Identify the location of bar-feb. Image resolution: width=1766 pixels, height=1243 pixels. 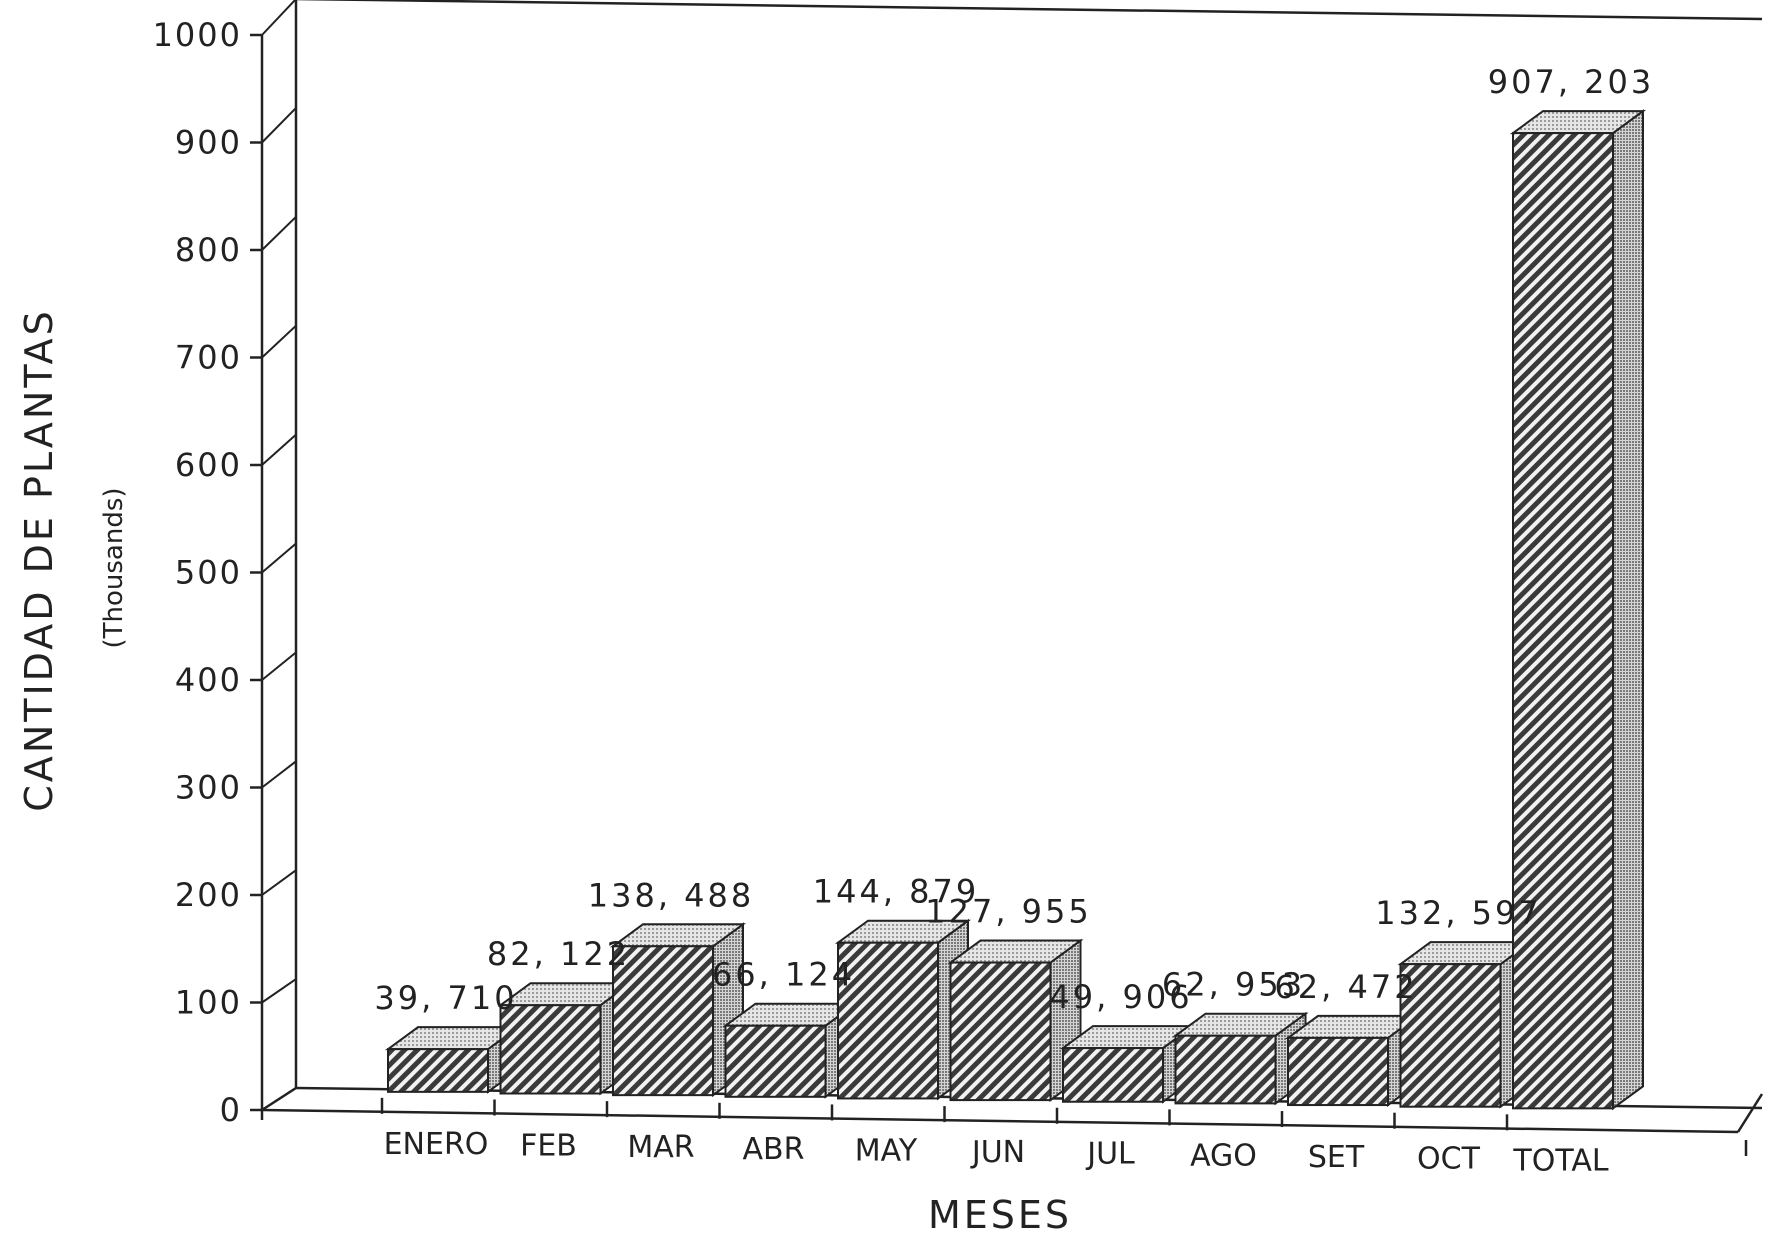
(565, 1038).